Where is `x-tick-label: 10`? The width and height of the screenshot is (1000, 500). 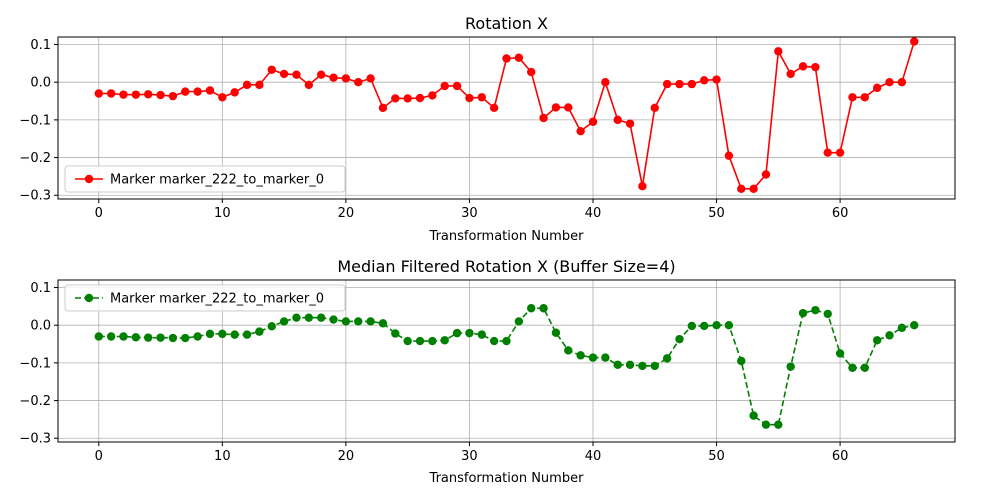
x-tick-label: 10 is located at coordinates (222, 456).